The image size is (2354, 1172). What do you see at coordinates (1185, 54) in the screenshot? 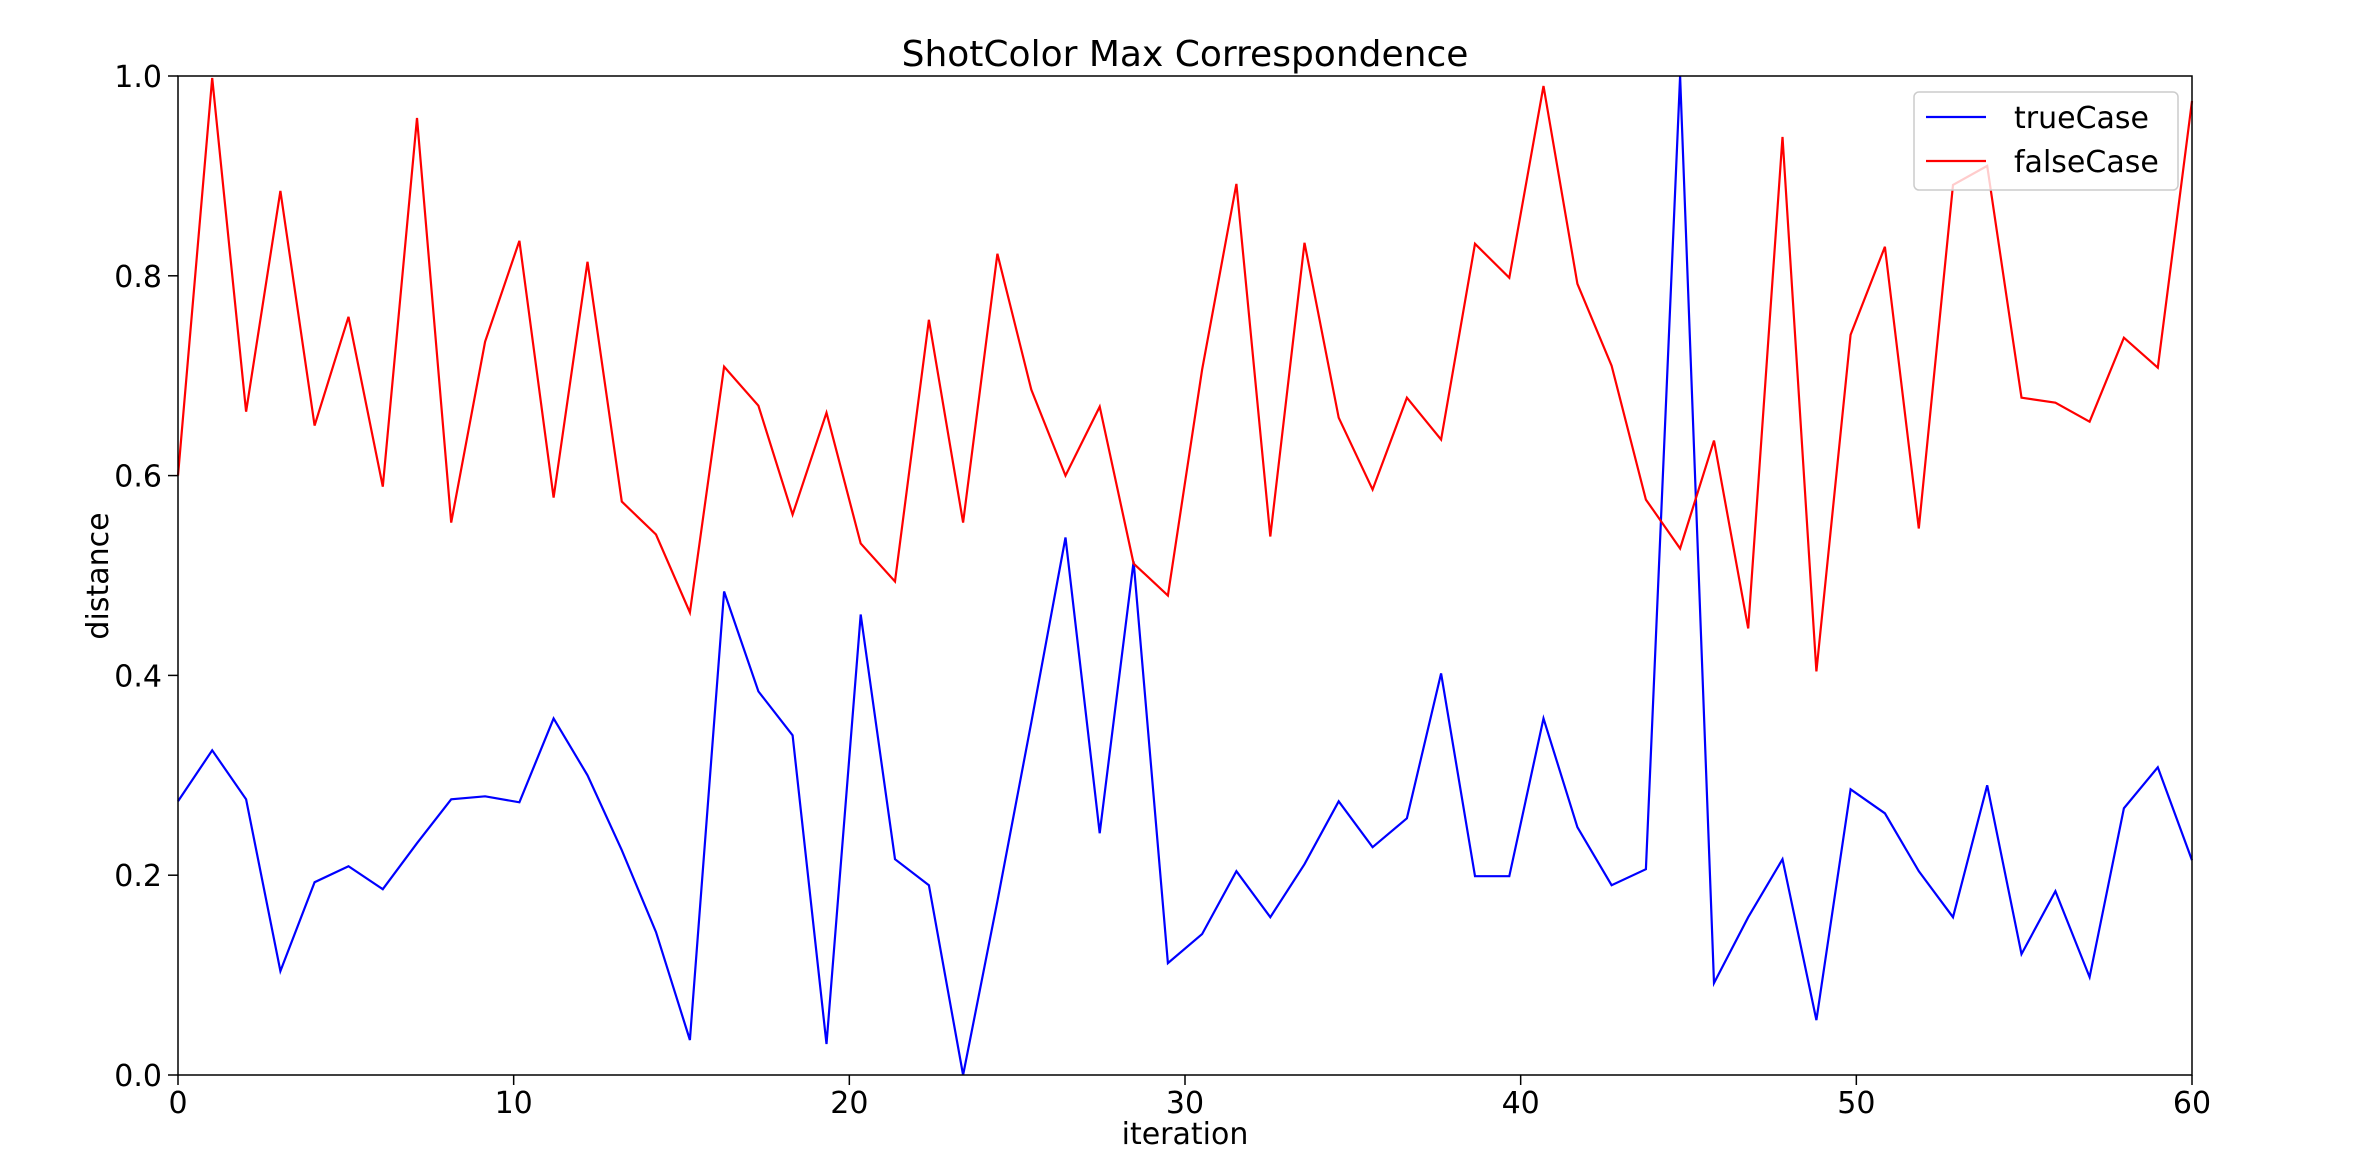
I see `chart-title: ShotColor Max Correspondence` at bounding box center [1185, 54].